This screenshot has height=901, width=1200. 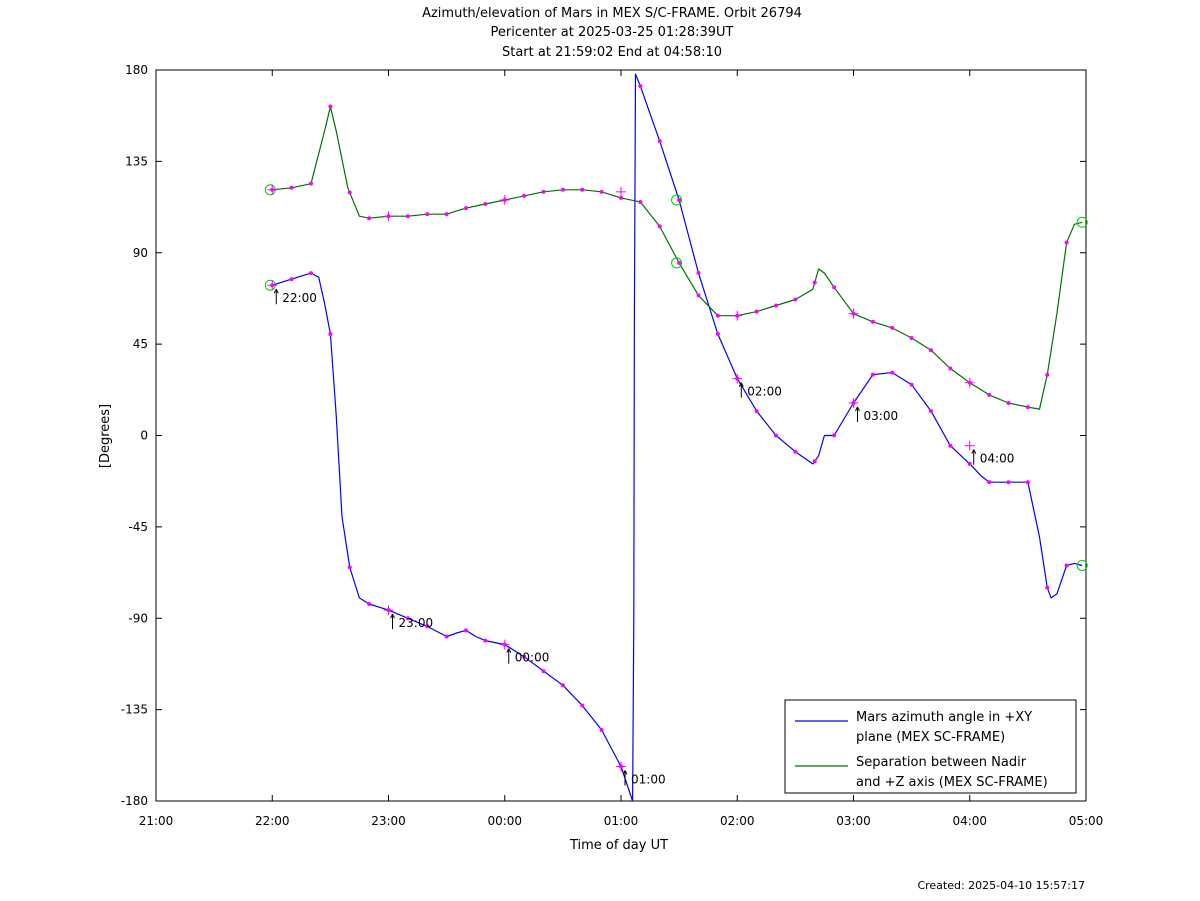 What do you see at coordinates (134, 801) in the screenshot?
I see `y-tick-label: -180` at bounding box center [134, 801].